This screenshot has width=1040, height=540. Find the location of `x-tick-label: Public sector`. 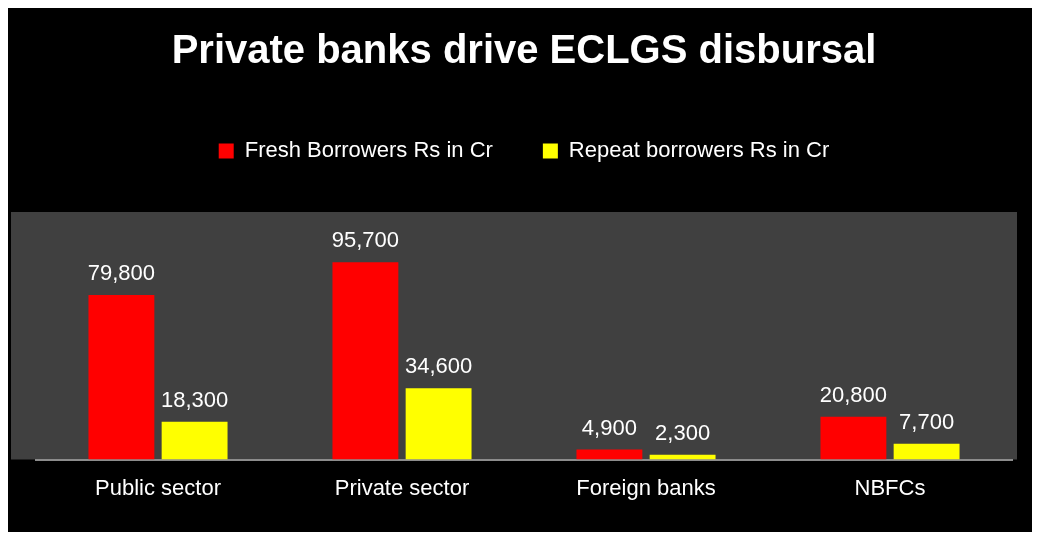

x-tick-label: Public sector is located at coordinates (158, 487).